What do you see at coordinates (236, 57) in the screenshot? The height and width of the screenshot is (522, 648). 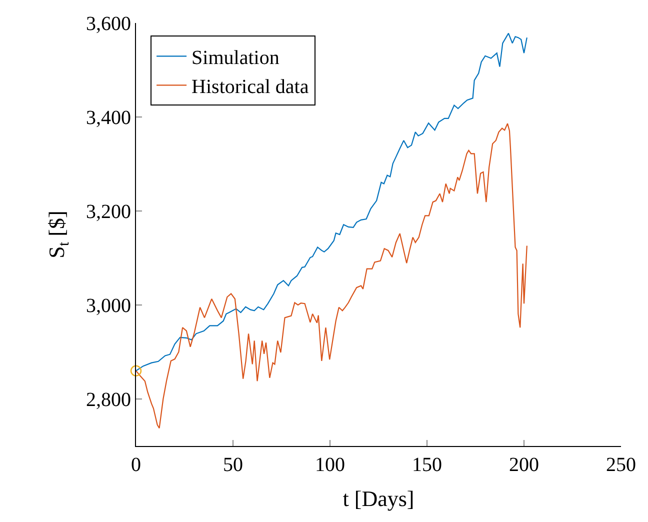 I see `legend-label: Simulation` at bounding box center [236, 57].